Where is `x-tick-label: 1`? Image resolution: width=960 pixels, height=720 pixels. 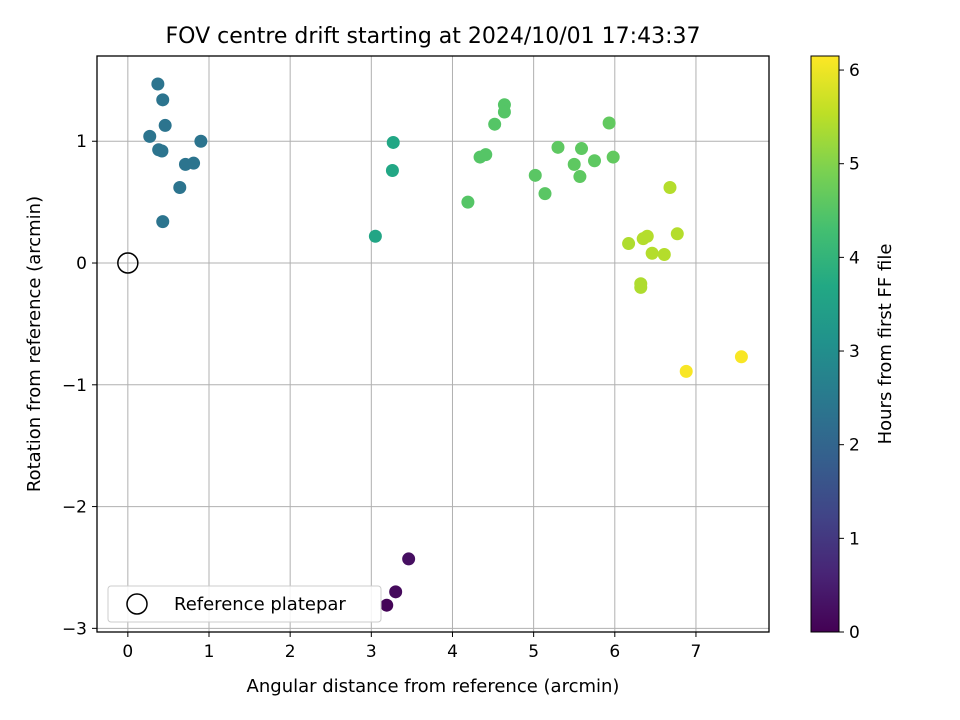 x-tick-label: 1 is located at coordinates (209, 652).